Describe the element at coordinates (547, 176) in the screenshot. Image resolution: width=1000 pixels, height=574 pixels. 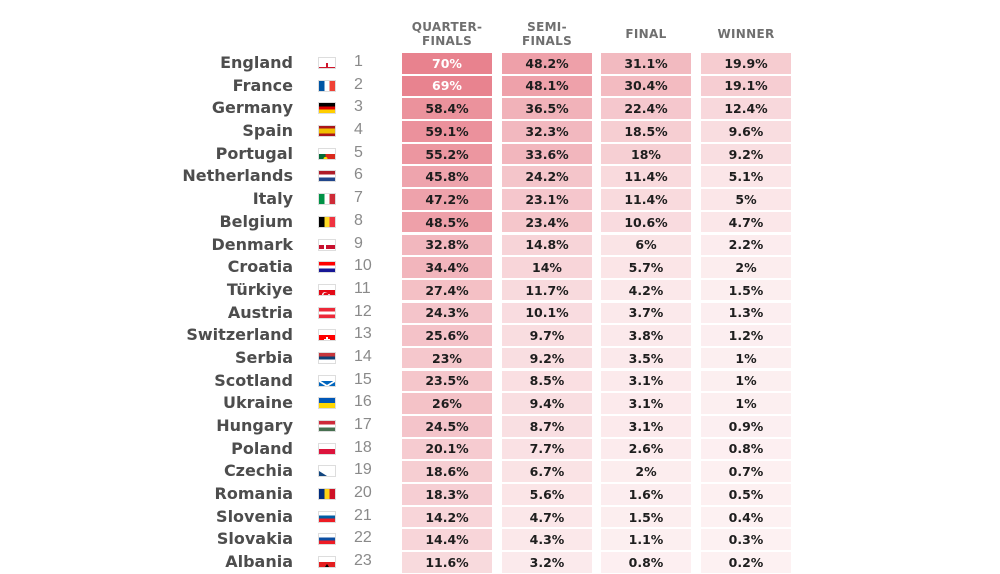
I see `probability-cell: 24.2%` at that location.